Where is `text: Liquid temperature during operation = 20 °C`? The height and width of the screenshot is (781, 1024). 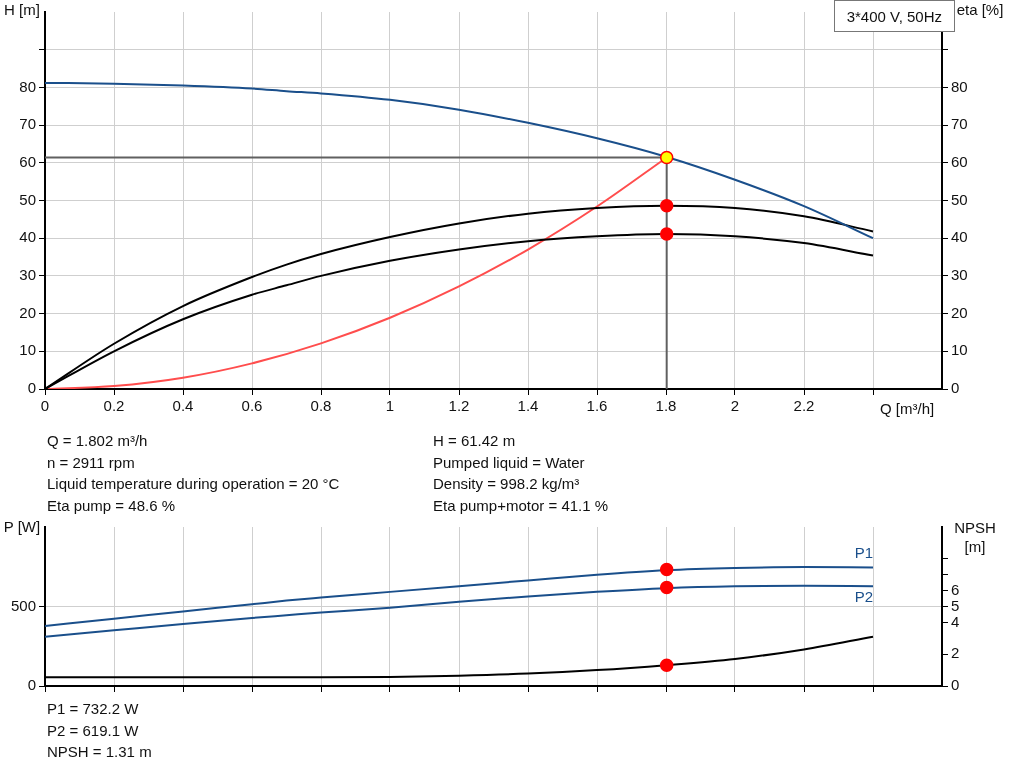 text: Liquid temperature during operation = 20 °C is located at coordinates (193, 484).